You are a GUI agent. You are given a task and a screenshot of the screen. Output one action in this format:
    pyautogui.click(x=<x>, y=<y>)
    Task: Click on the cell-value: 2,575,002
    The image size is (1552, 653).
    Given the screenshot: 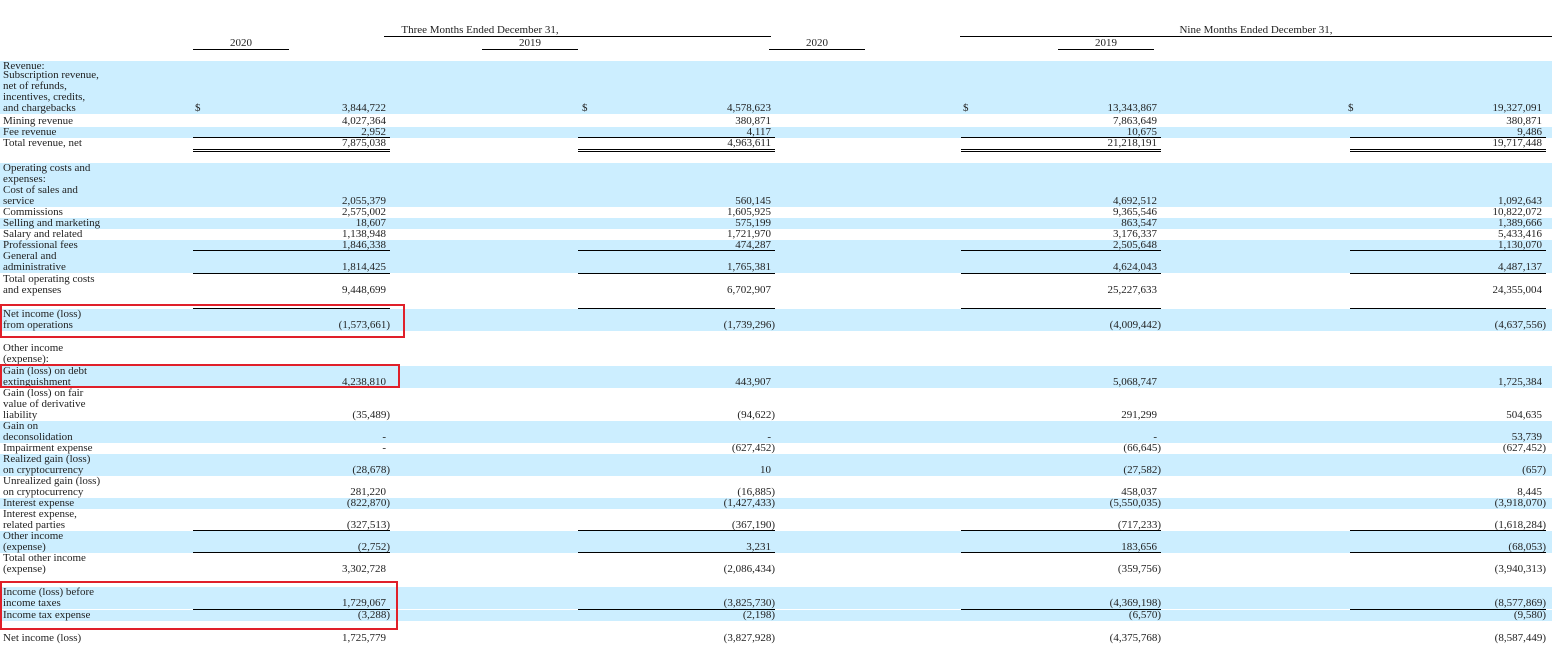 What is the action you would take?
    pyautogui.click(x=364, y=212)
    